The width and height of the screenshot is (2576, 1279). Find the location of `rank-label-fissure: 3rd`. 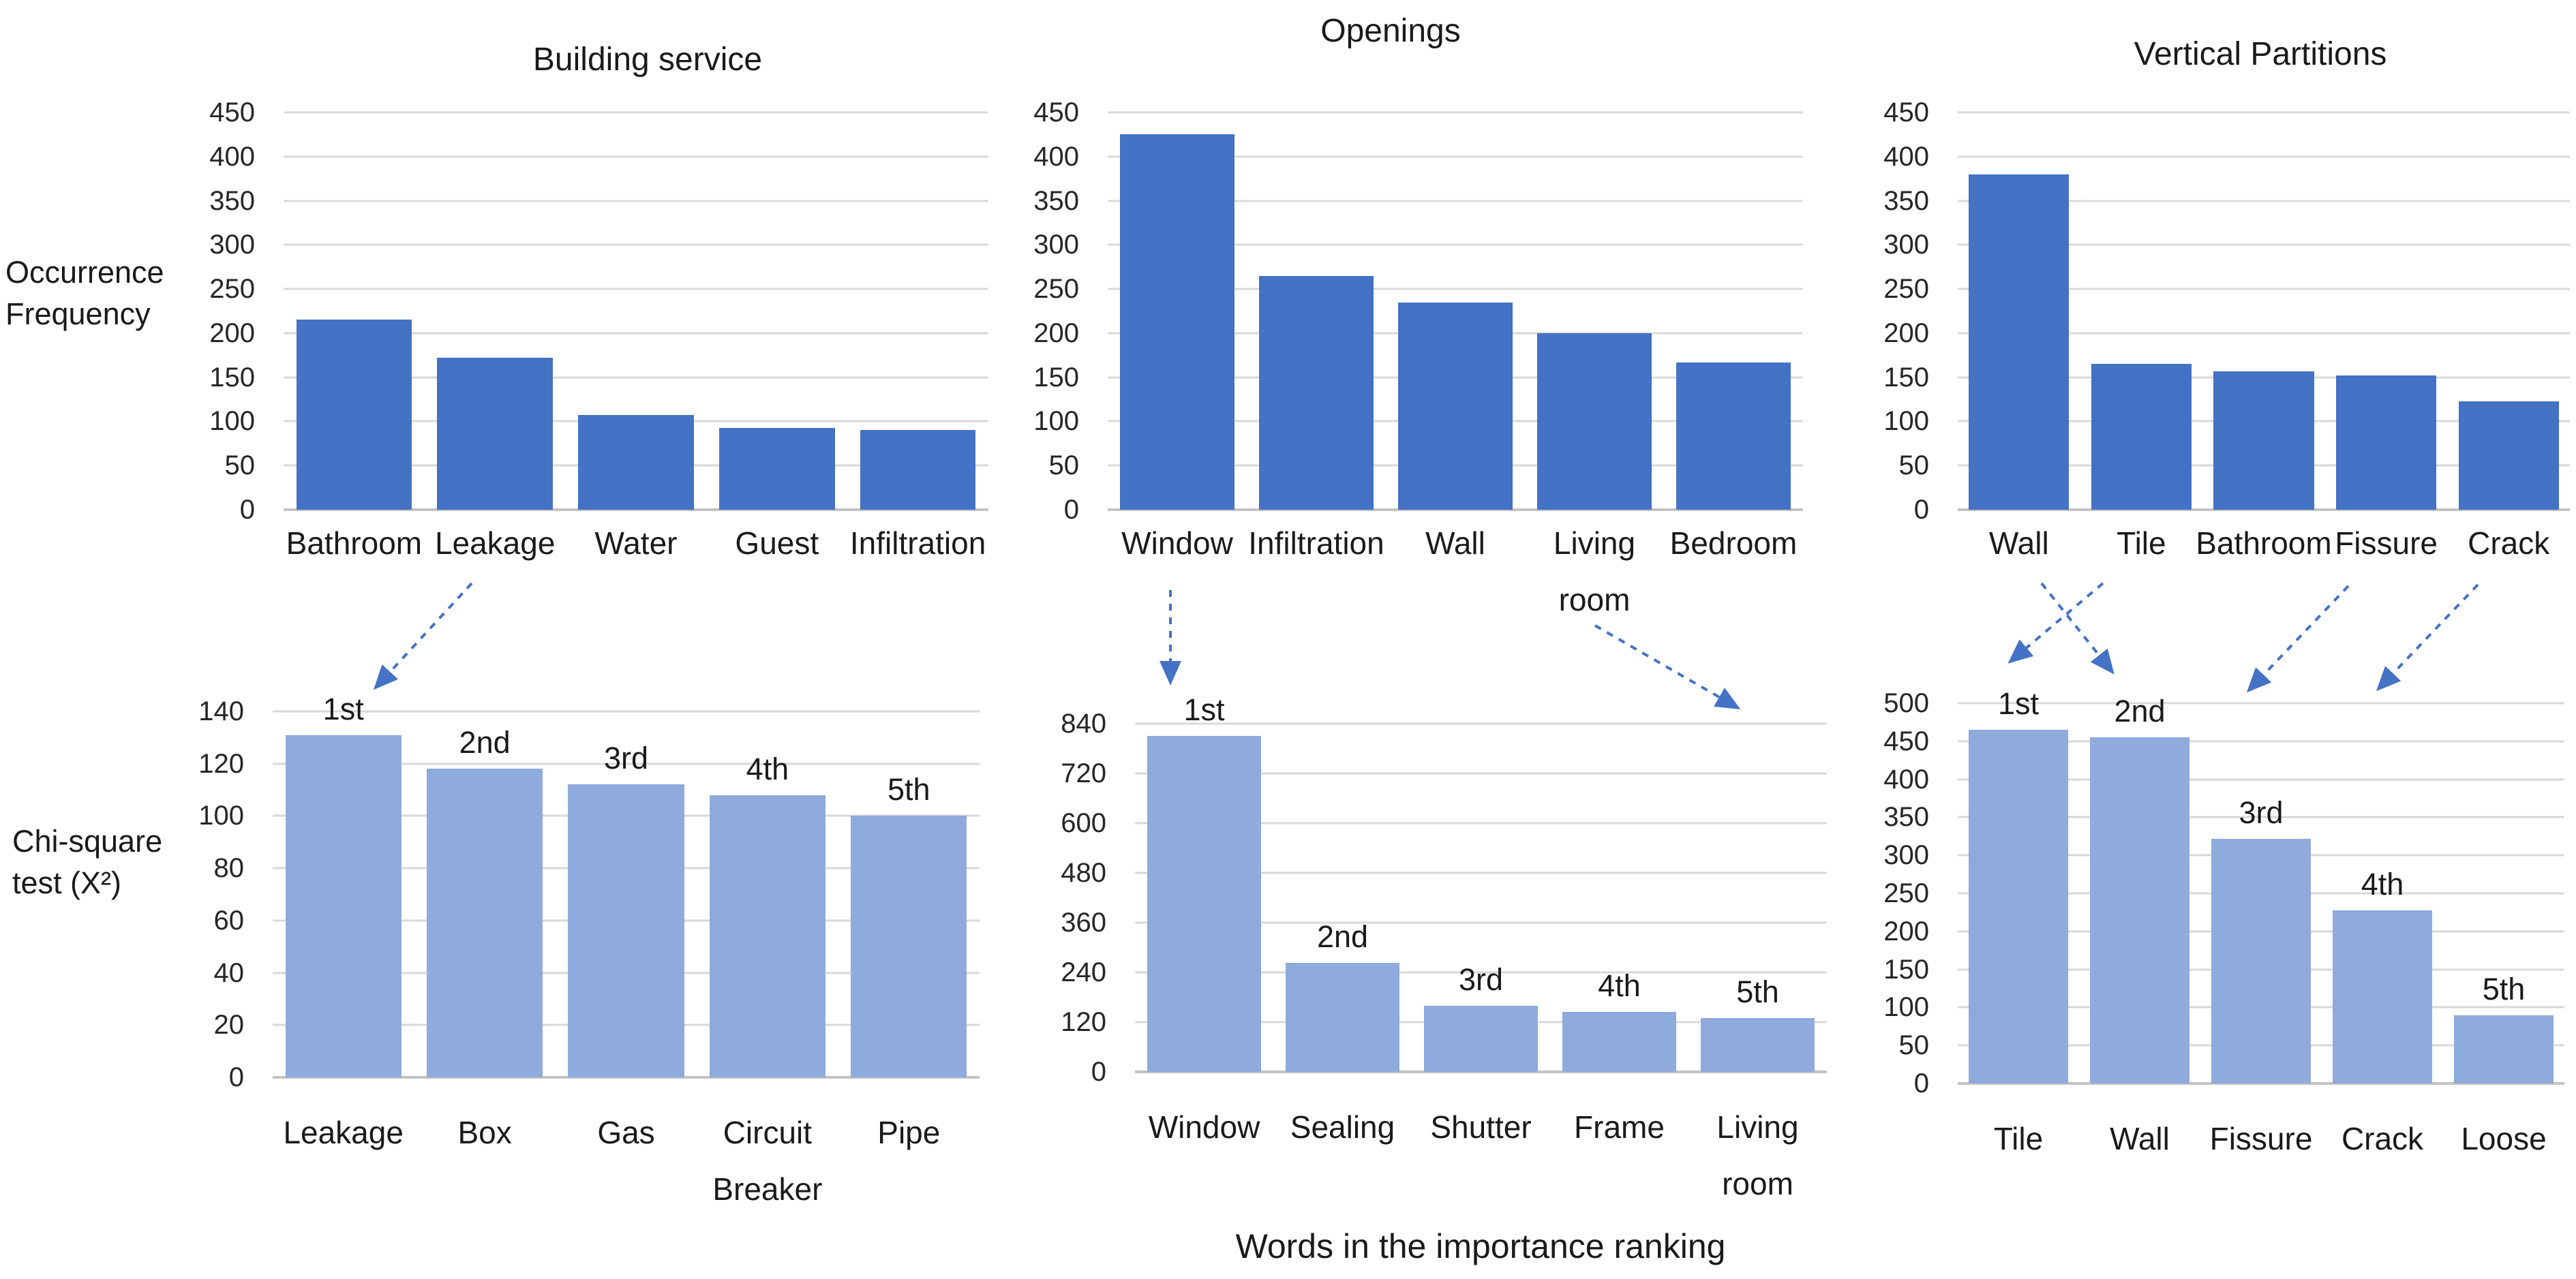

rank-label-fissure: 3rd is located at coordinates (2262, 812).